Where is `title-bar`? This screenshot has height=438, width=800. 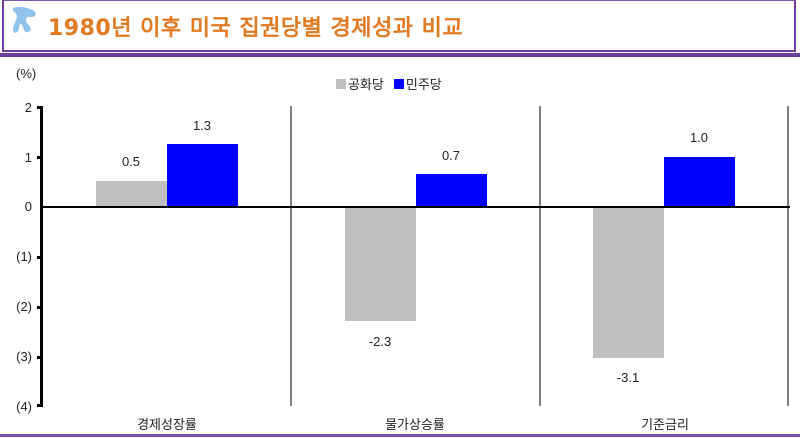
title-bar is located at coordinates (399, 26).